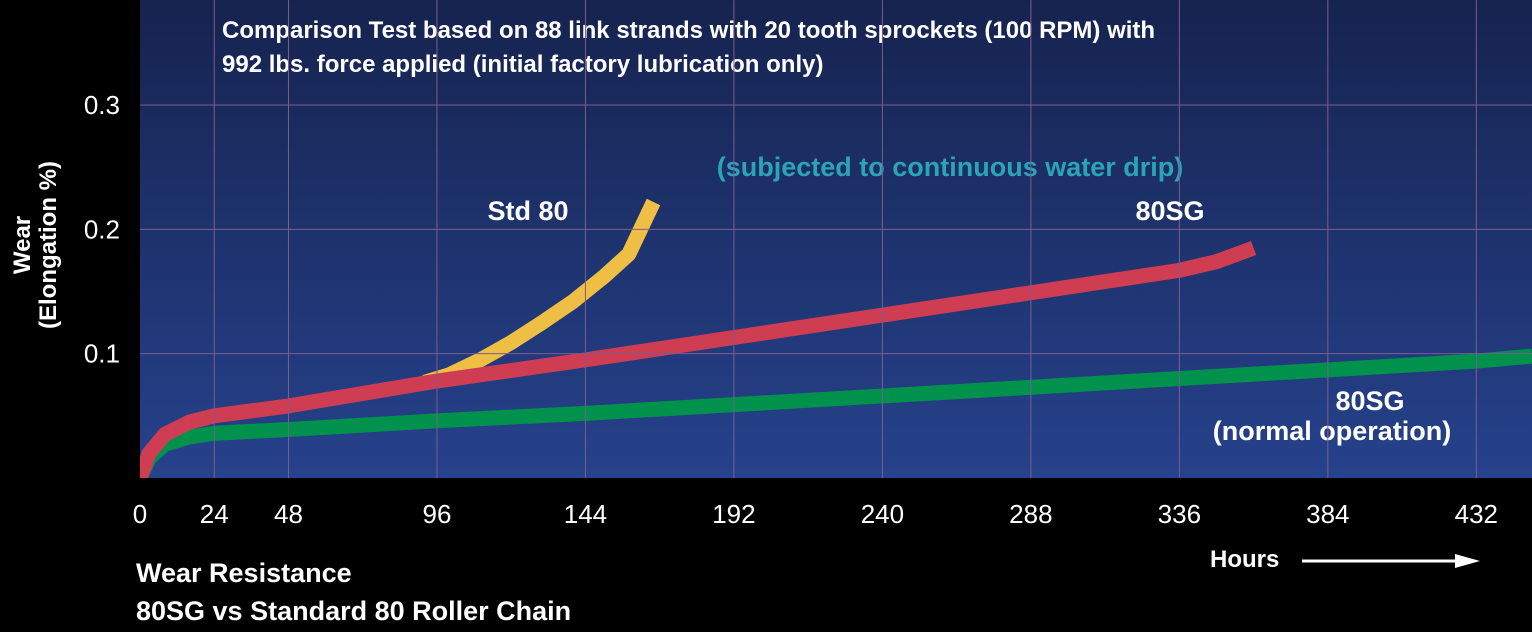 The width and height of the screenshot is (1532, 632). Describe the element at coordinates (214, 514) in the screenshot. I see `x-tick-label: 24` at that location.